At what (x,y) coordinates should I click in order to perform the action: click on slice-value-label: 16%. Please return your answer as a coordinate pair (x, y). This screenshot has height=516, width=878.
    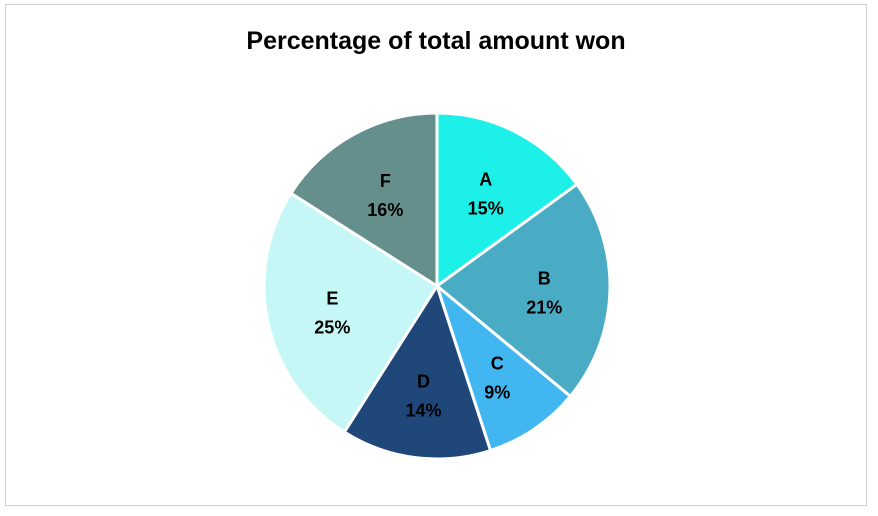
    Looking at the image, I should click on (385, 210).